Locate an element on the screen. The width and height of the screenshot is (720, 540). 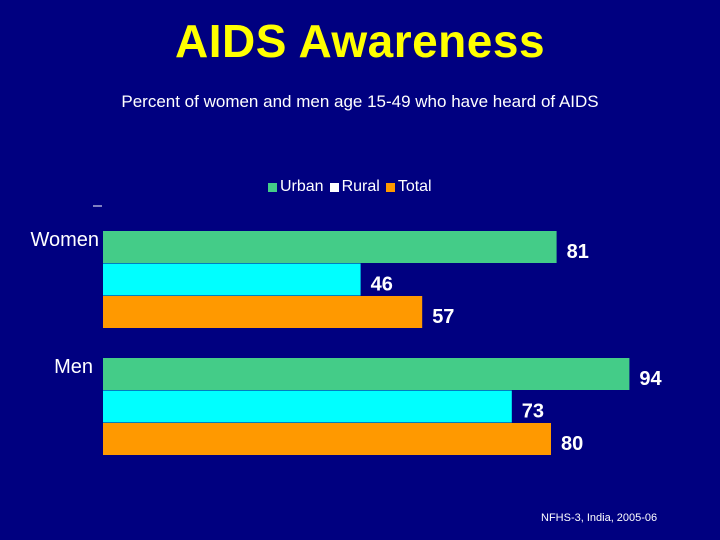
legend-swatch-rural is located at coordinates (334, 187).